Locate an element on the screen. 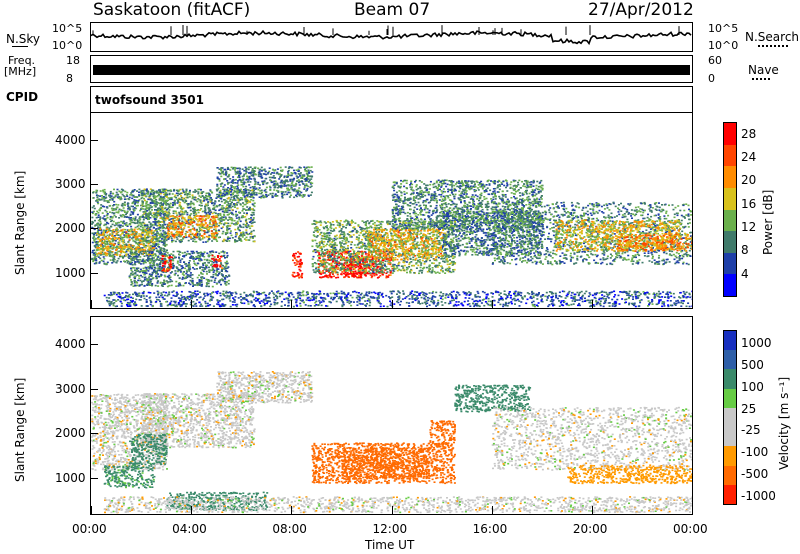 The image size is (800, 554). nave-tick-top: 60 is located at coordinates (715, 60).